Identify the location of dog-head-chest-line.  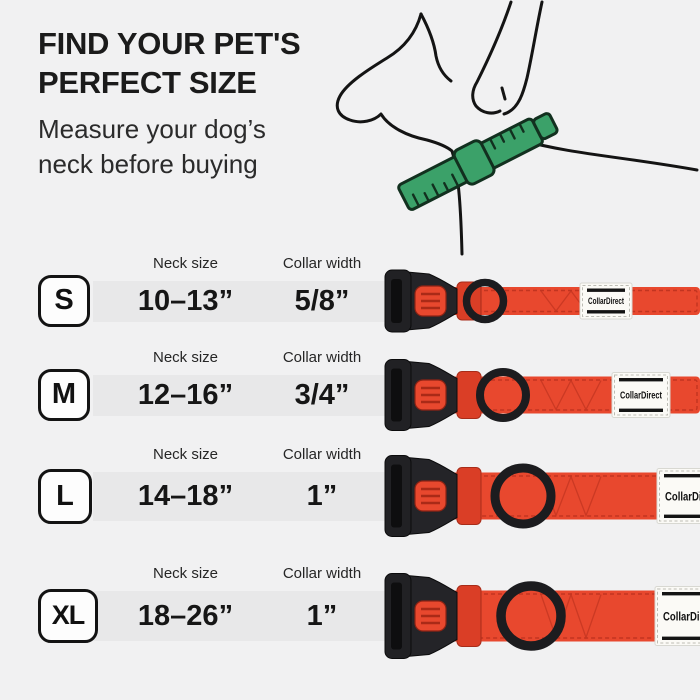
(399, 134).